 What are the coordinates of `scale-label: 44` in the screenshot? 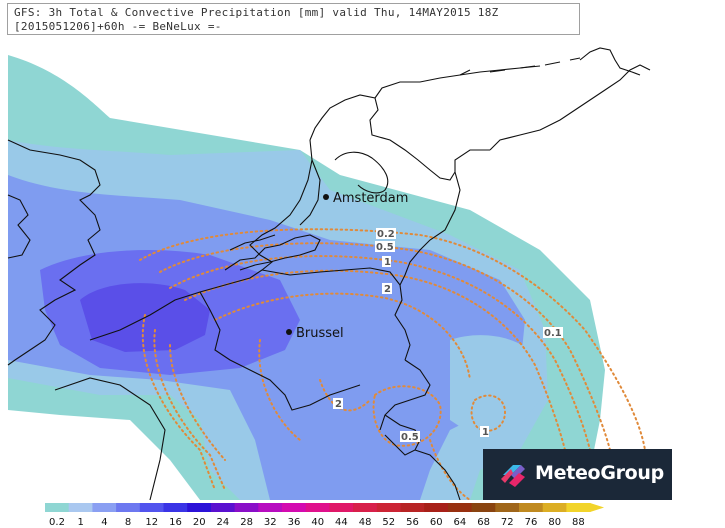 It's located at (341, 522).